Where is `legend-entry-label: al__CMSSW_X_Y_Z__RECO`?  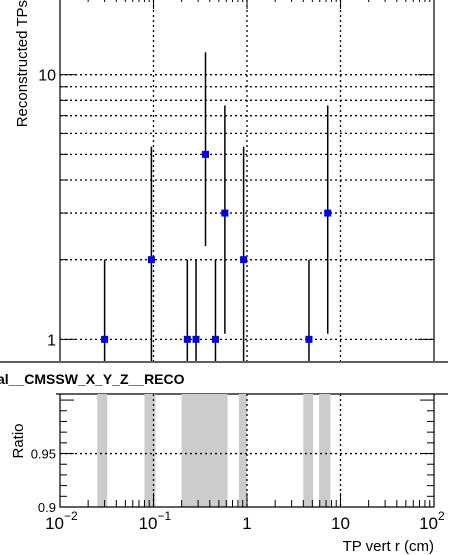 legend-entry-label: al__CMSSW_X_Y_Z__RECO is located at coordinates (92, 379).